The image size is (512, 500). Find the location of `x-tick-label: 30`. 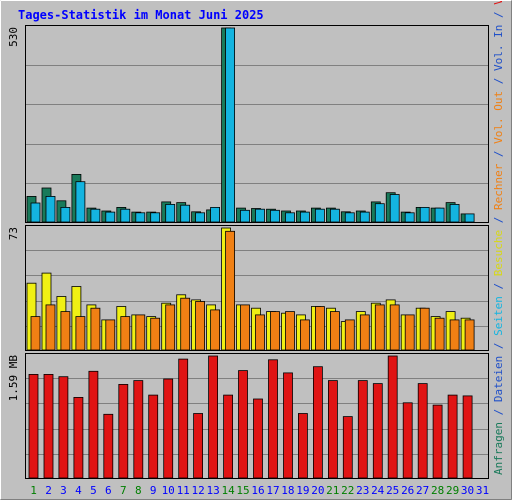

x-tick-label: 30 is located at coordinates (467, 490).